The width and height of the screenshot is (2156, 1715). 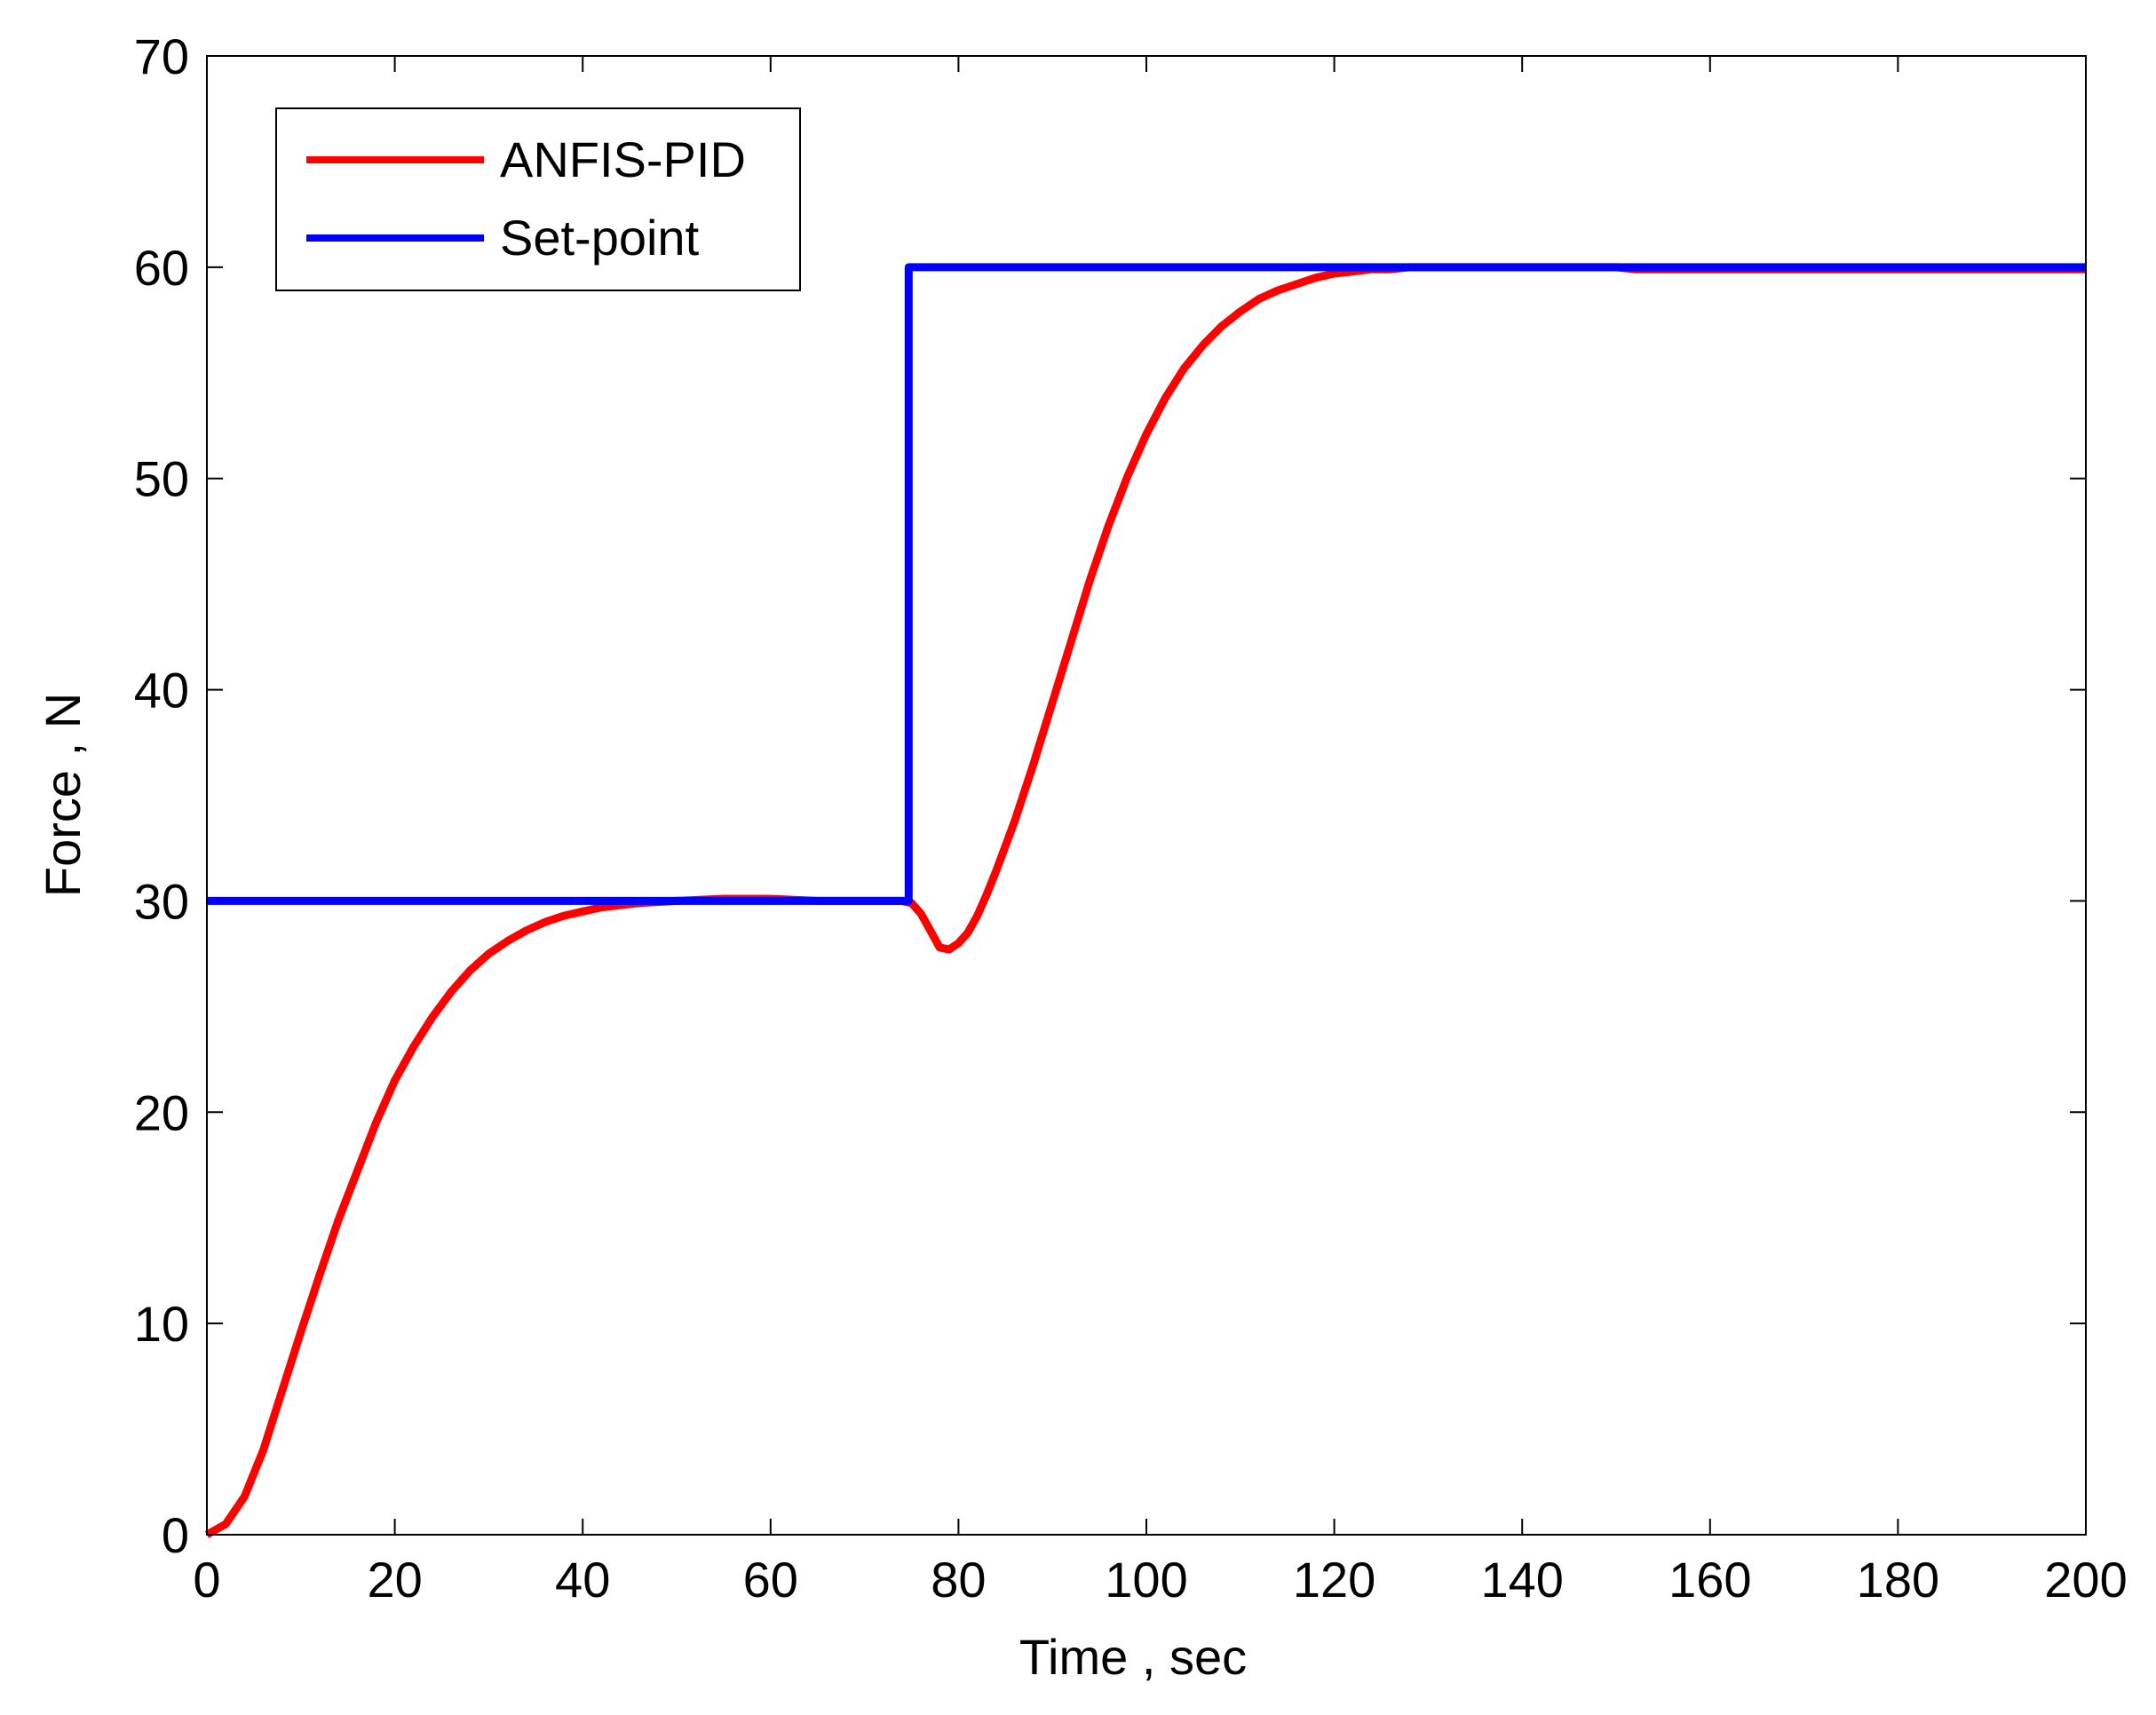 I want to click on y-tick-label: 50, so click(x=161, y=479).